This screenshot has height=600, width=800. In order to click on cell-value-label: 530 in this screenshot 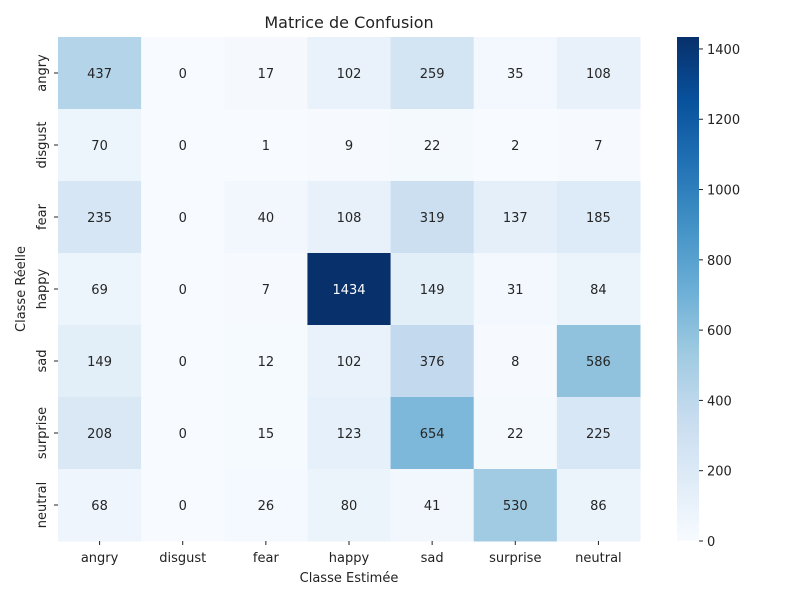, I will do `click(515, 506)`.